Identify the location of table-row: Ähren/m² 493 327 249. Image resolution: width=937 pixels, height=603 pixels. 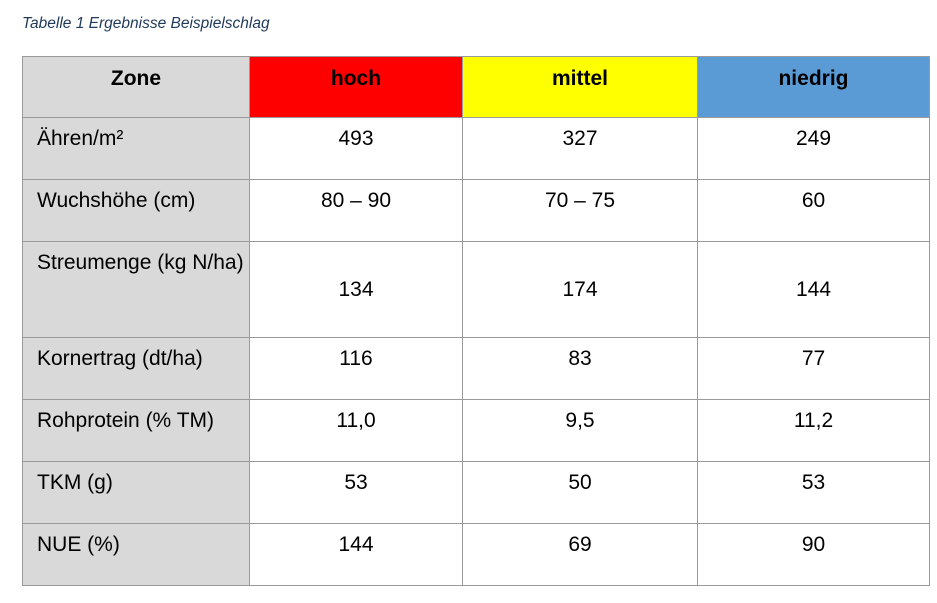
(476, 148).